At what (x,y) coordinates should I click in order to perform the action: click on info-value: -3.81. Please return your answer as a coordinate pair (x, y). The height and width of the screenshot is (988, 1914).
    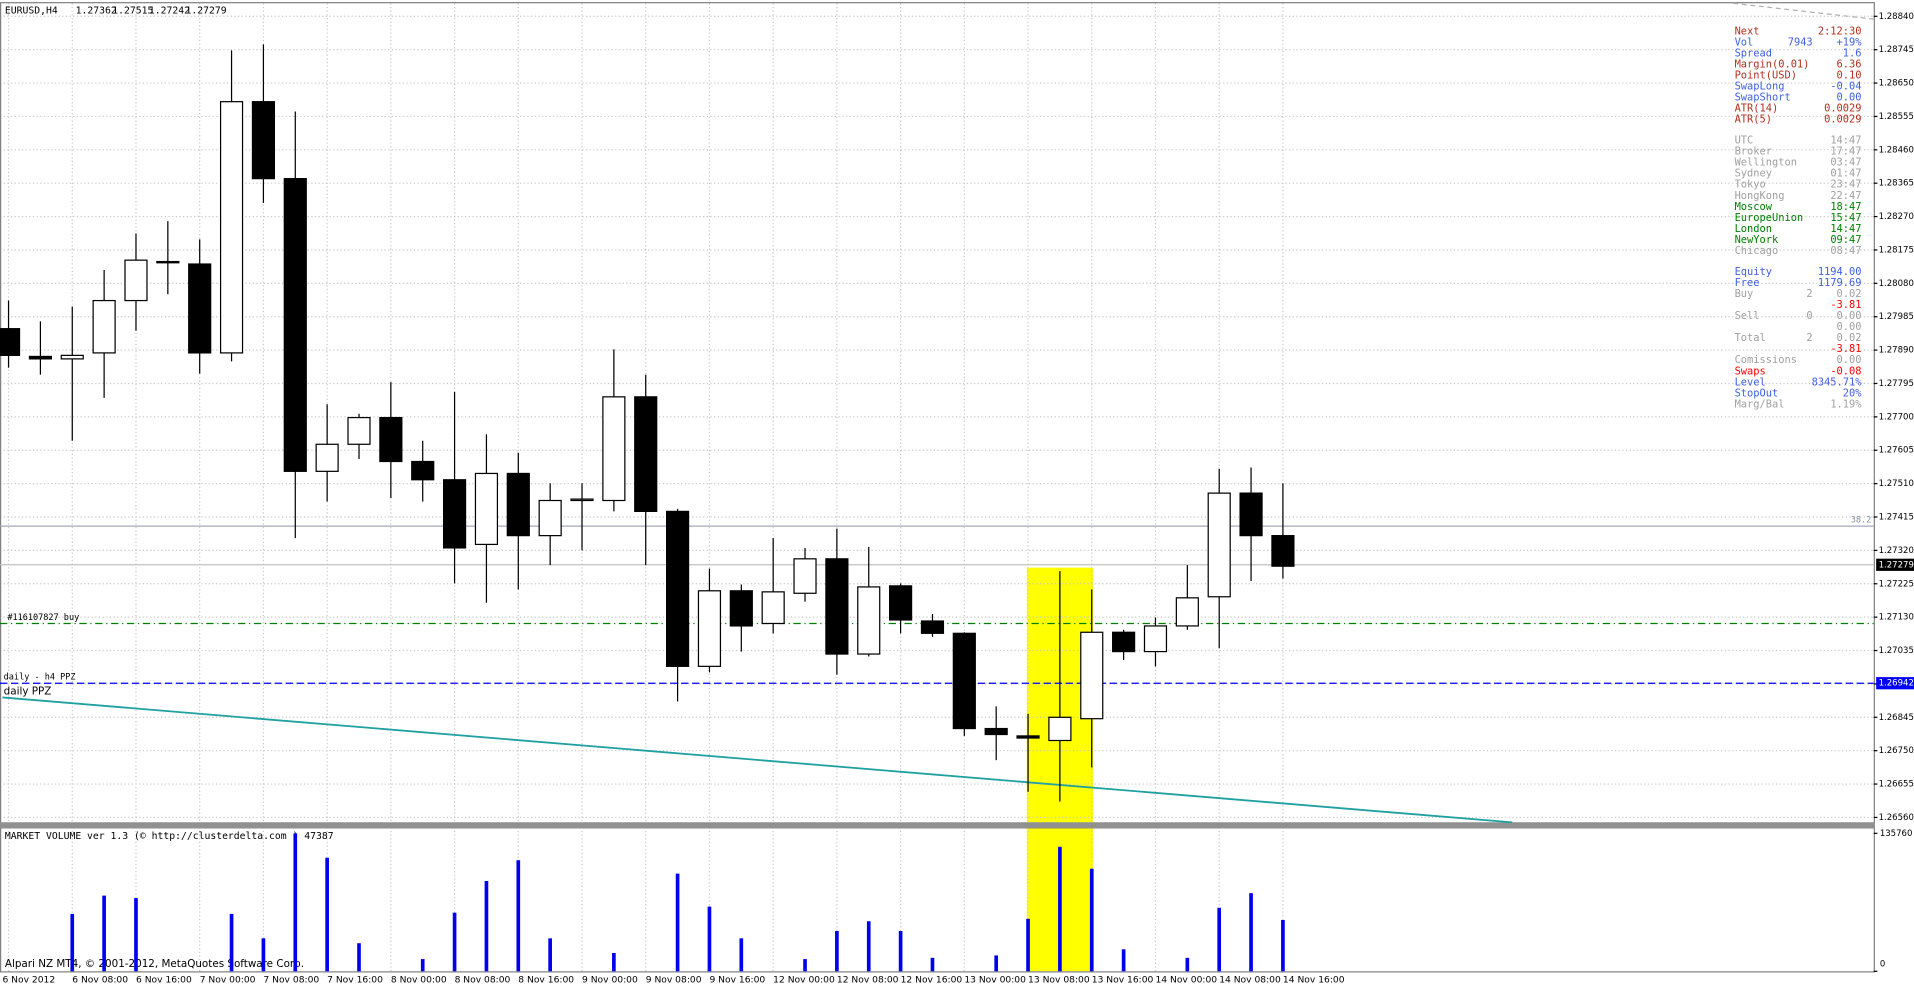
    Looking at the image, I should click on (1845, 305).